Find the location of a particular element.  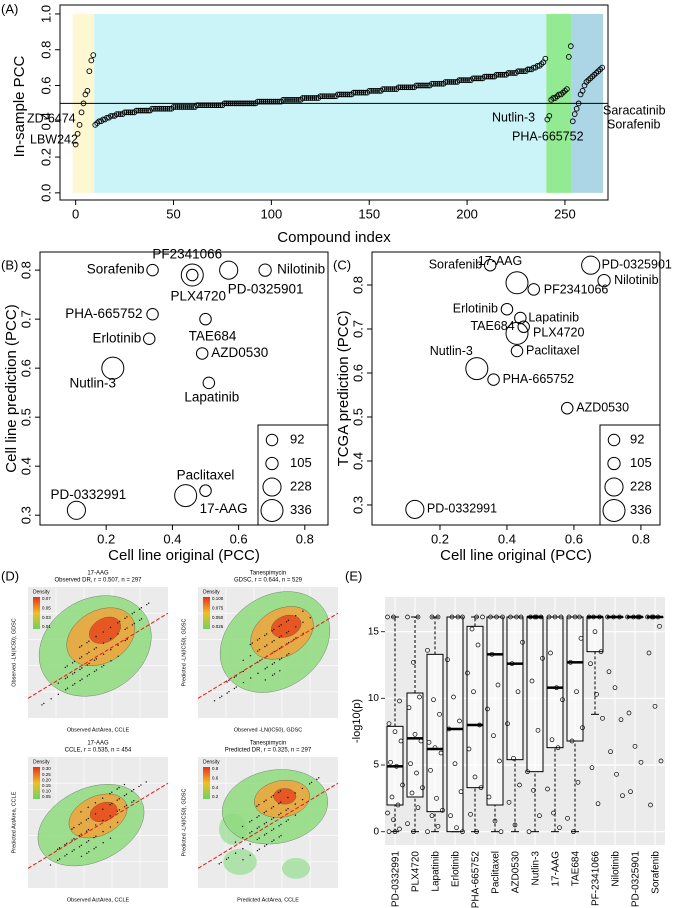

plot-frame is located at coordinates (516, 388).